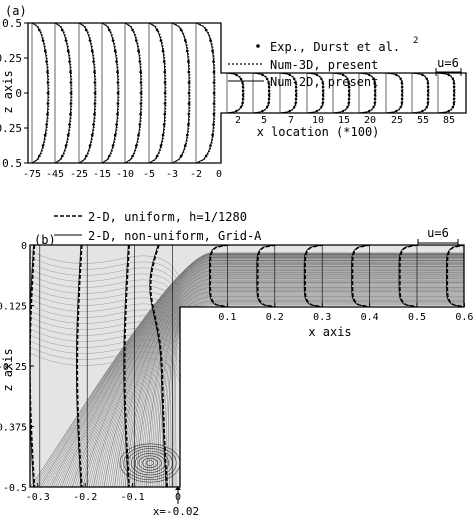 This screenshot has width=474, height=516. What do you see at coordinates (239, 147) in the screenshot?
I see `panel-a-x-ticks: -75 -45 -25 -15 -10 -5 -3 -2 02 5 7 10 15 20 25 55 85` at bounding box center [239, 147].